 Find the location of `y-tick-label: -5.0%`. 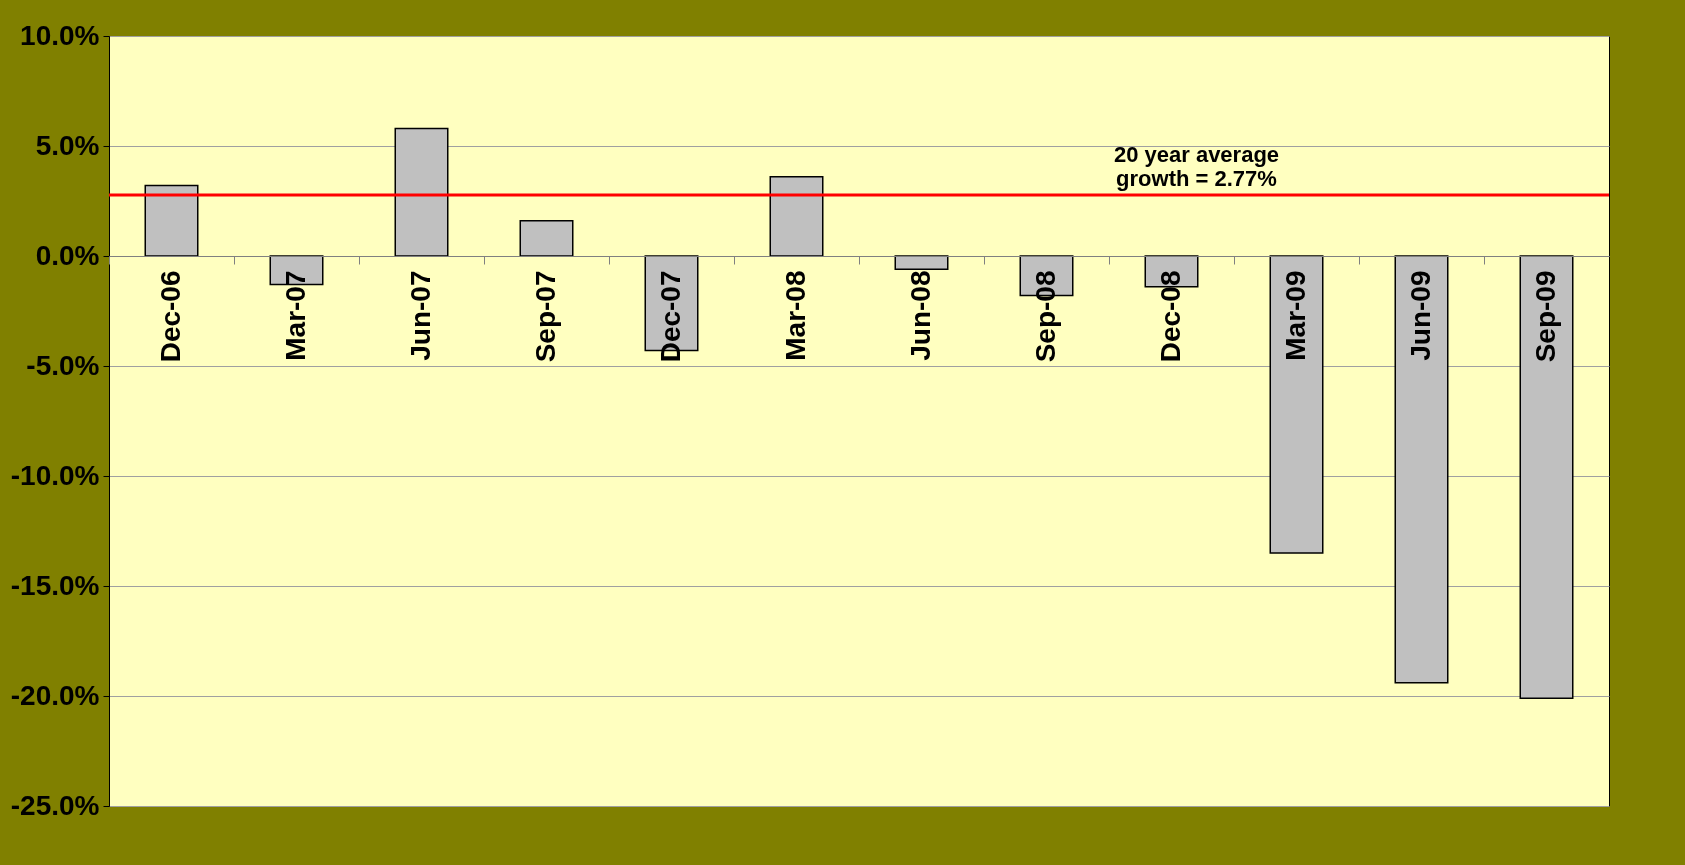

y-tick-label: -5.0% is located at coordinates (63, 365).